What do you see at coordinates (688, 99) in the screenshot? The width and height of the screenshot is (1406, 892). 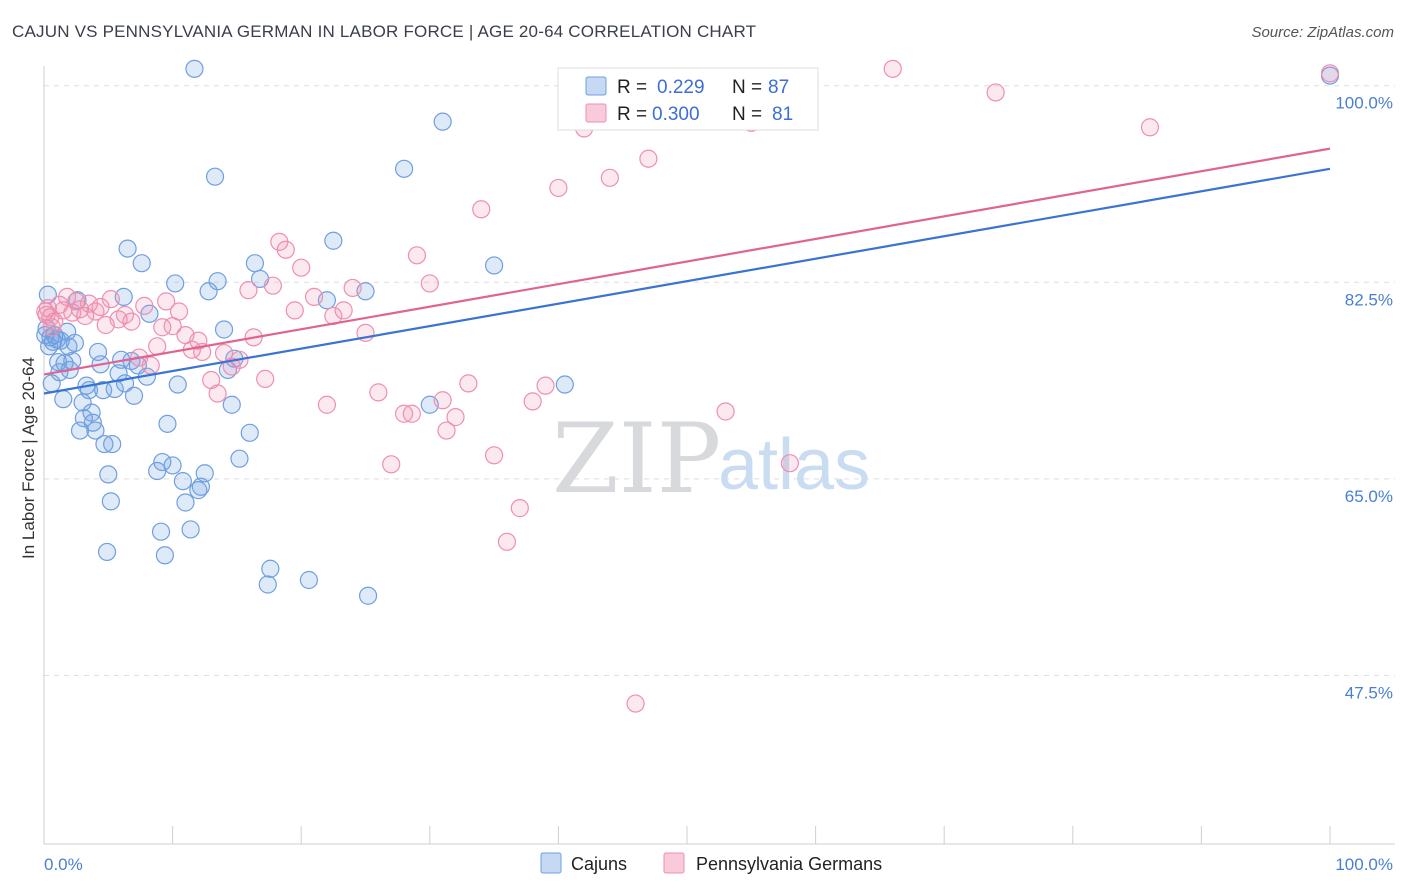 I see `top-legend: R = 0.229 N = 87 R = 0.300 N = 81` at bounding box center [688, 99].